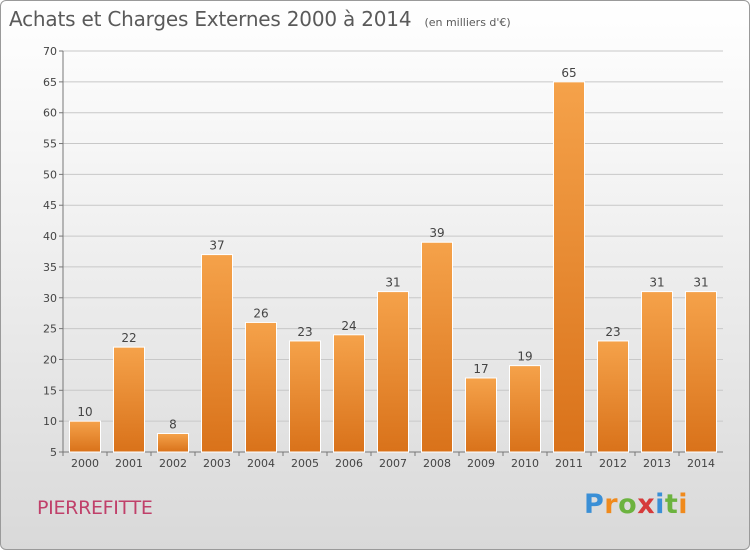 Image resolution: width=750 pixels, height=550 pixels. What do you see at coordinates (701, 463) in the screenshot?
I see `x-tick-label: 2014` at bounding box center [701, 463].